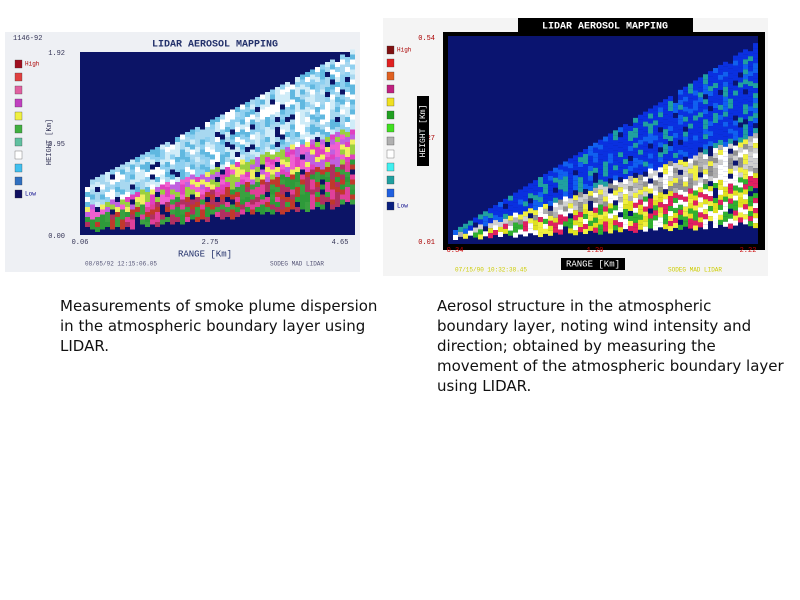 The height and width of the screenshot is (600, 800). I want to click on y-axis-label: HEIGHT [Km], so click(50, 142).